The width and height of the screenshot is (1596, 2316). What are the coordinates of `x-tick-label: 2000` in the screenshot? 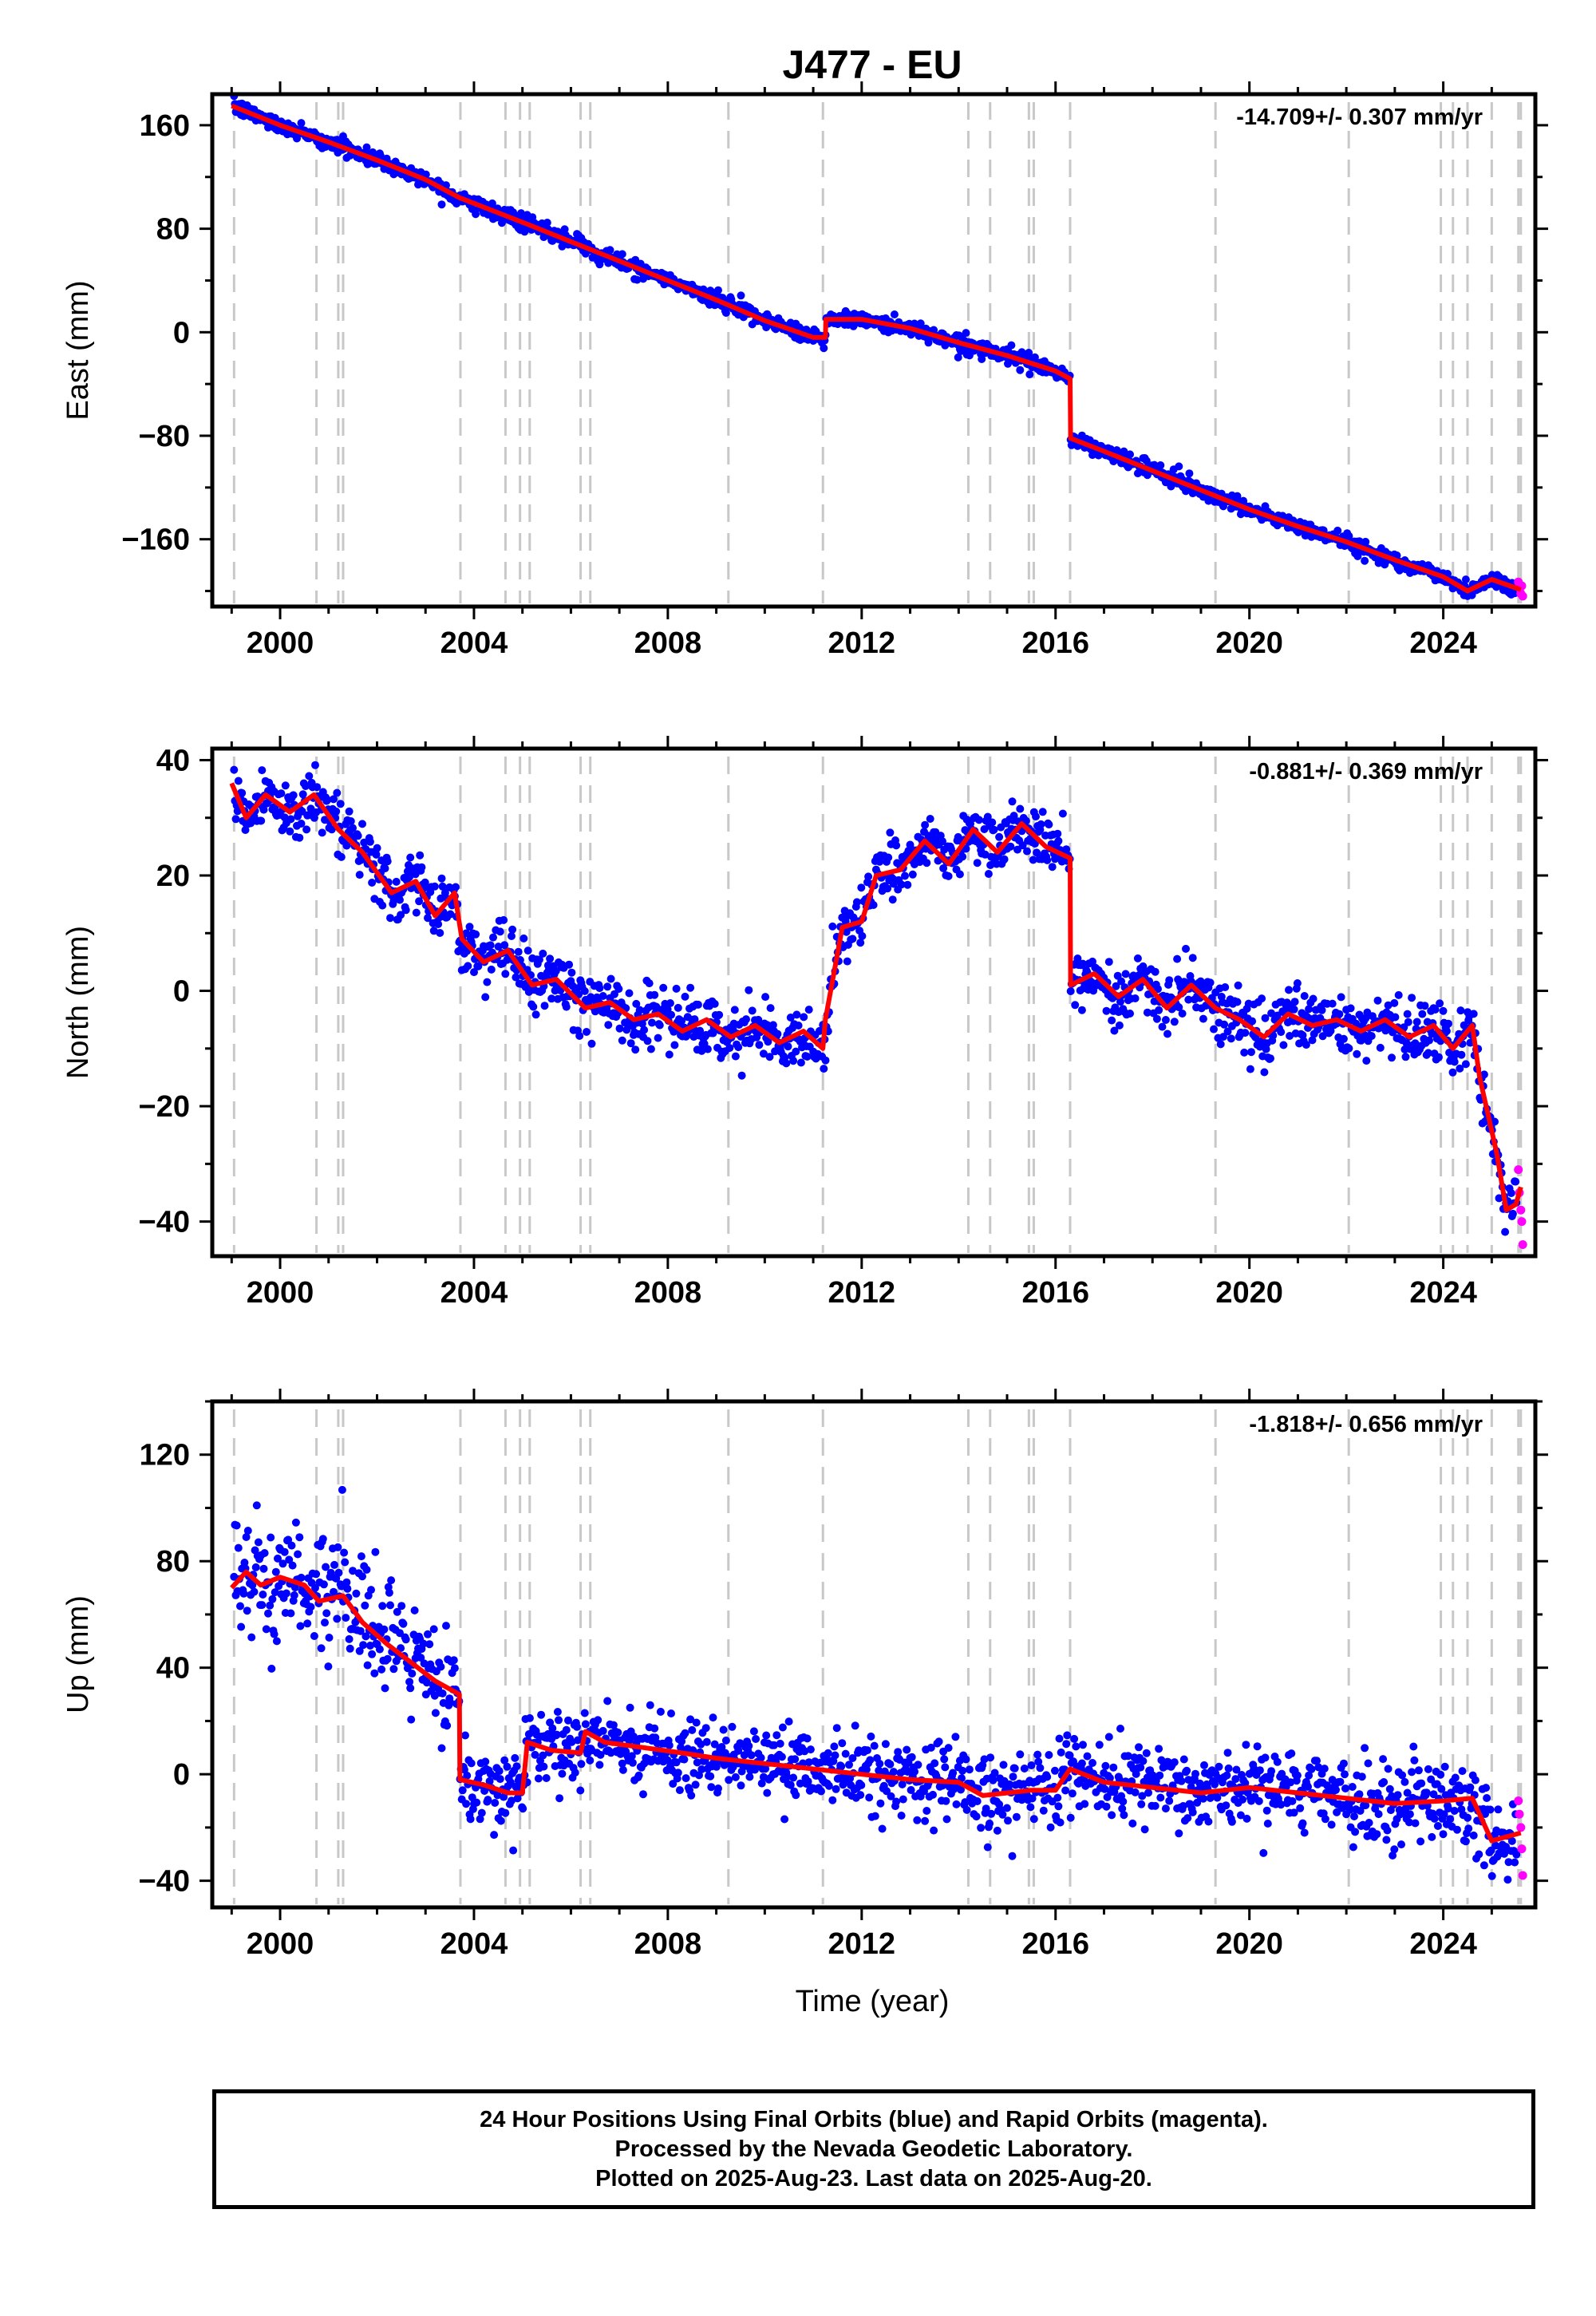 It's located at (280, 1293).